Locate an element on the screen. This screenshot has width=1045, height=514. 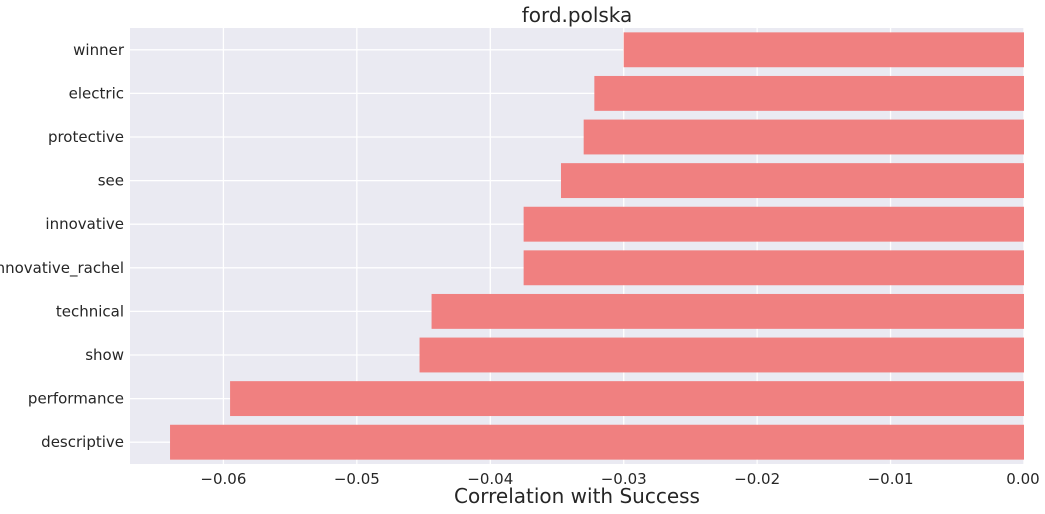
bar-performance is located at coordinates (627, 399).